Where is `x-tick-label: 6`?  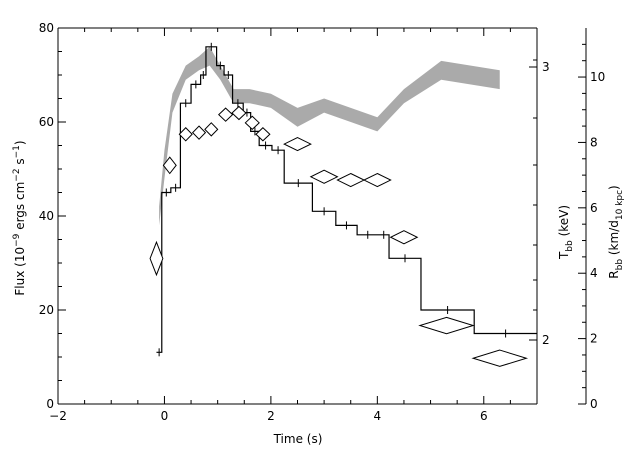 x-tick-label: 6 is located at coordinates (484, 416).